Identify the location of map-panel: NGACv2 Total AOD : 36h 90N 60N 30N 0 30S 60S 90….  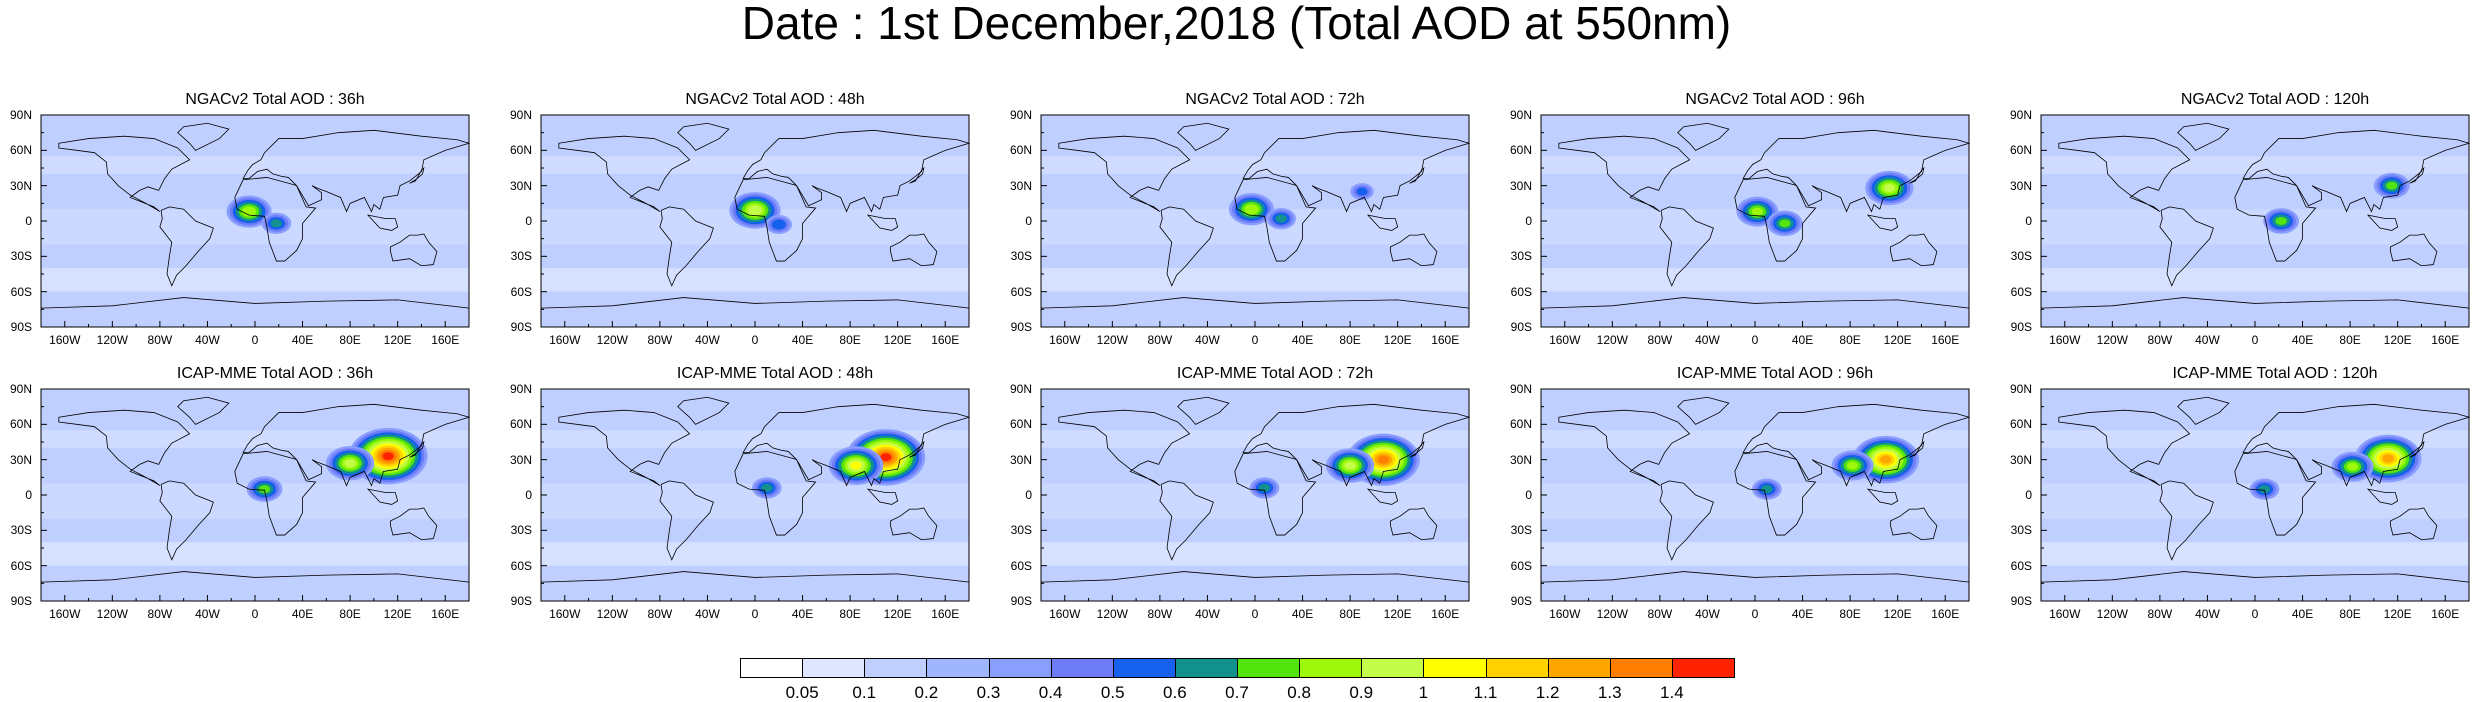
(260, 219).